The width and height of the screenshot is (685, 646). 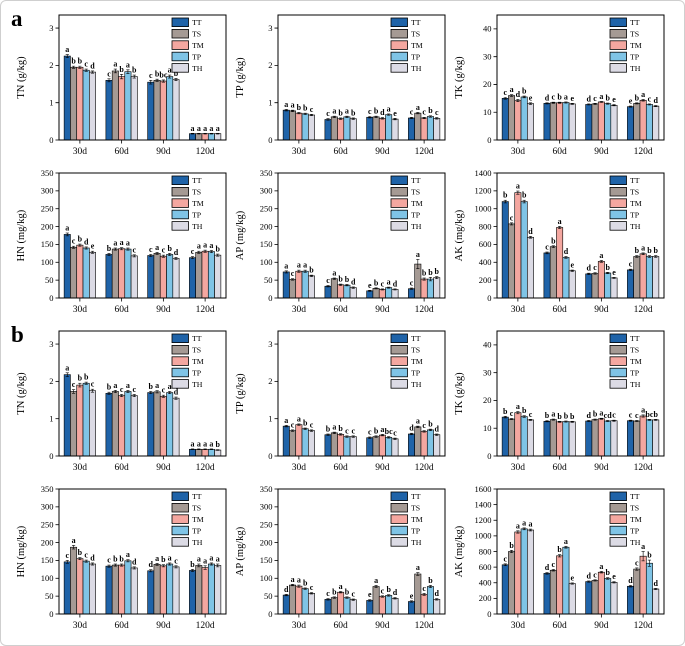 I want to click on y-tick-label: 600, so click(x=485, y=567).